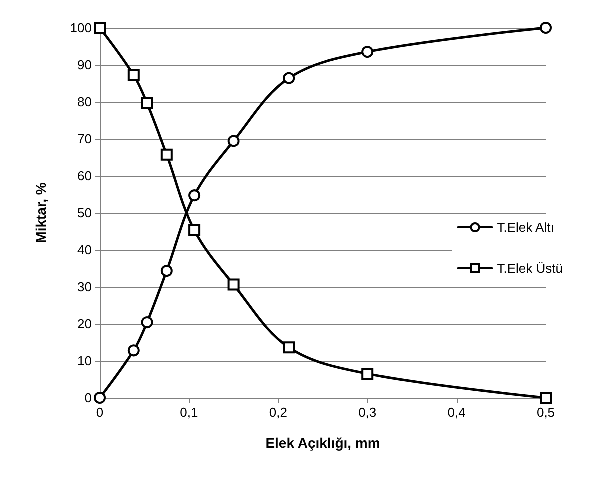  Describe the element at coordinates (189, 412) in the screenshot. I see `x-tick-label: 0,1` at that location.